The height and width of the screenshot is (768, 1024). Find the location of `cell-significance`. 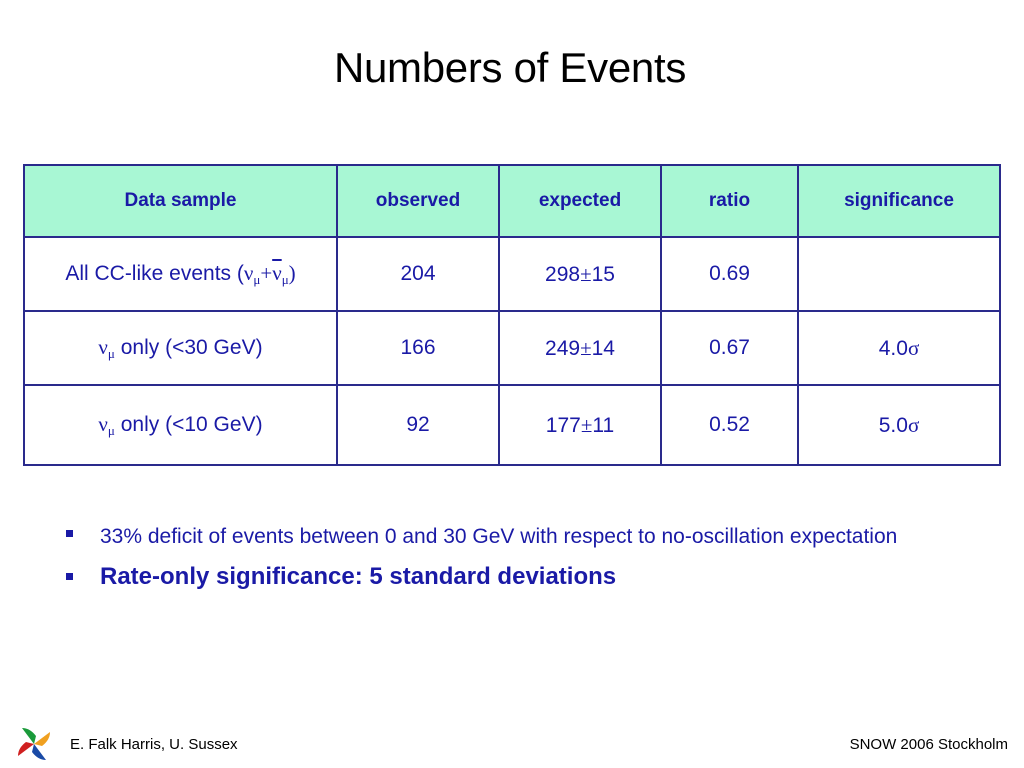

cell-significance is located at coordinates (899, 274).